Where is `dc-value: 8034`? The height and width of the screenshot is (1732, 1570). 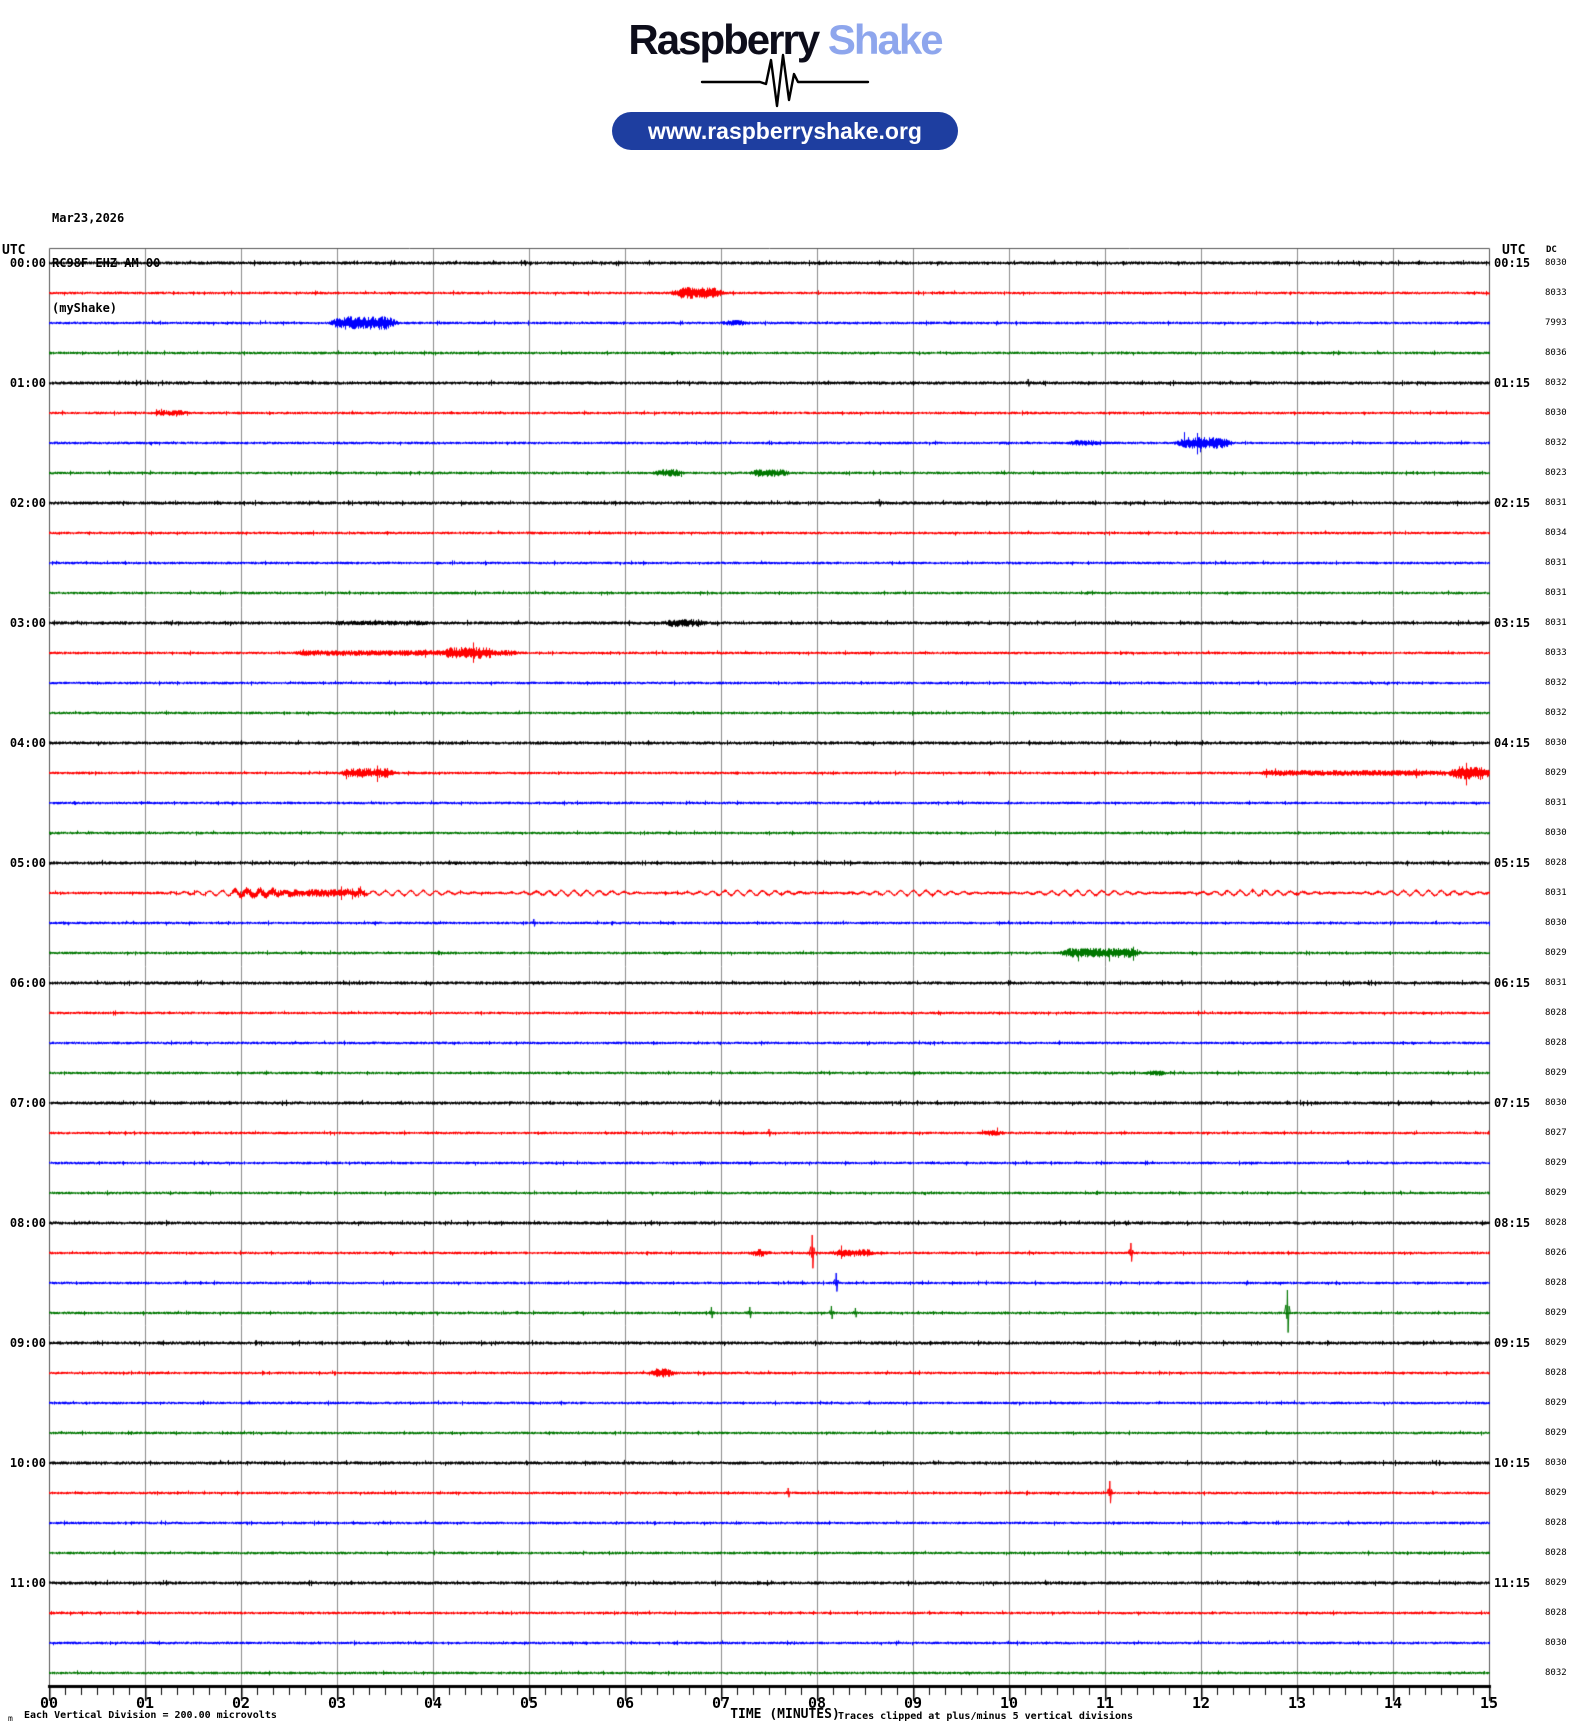 dc-value: 8034 is located at coordinates (1556, 533).